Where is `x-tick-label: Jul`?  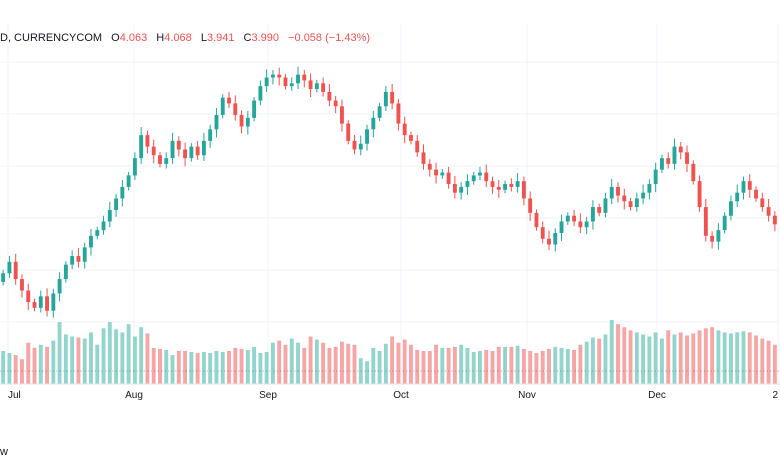
x-tick-label: Jul is located at coordinates (14, 395).